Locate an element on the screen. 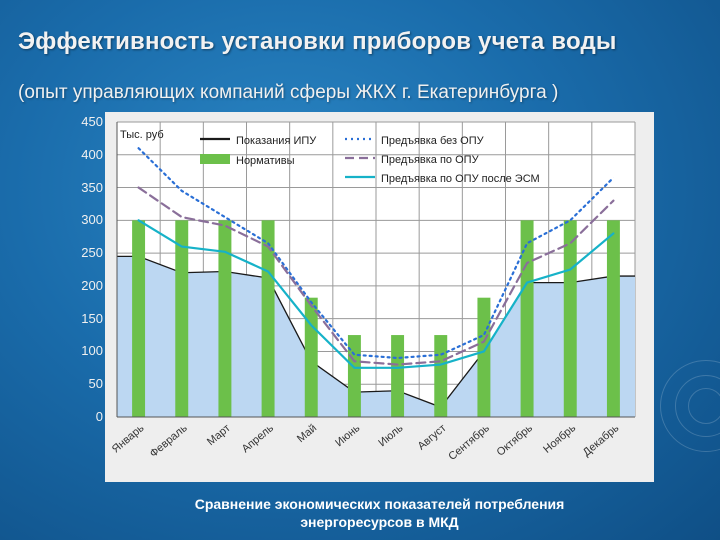 Image resolution: width=720 pixels, height=540 pixels. x-tick-label: Сентябрь is located at coordinates (469, 442).